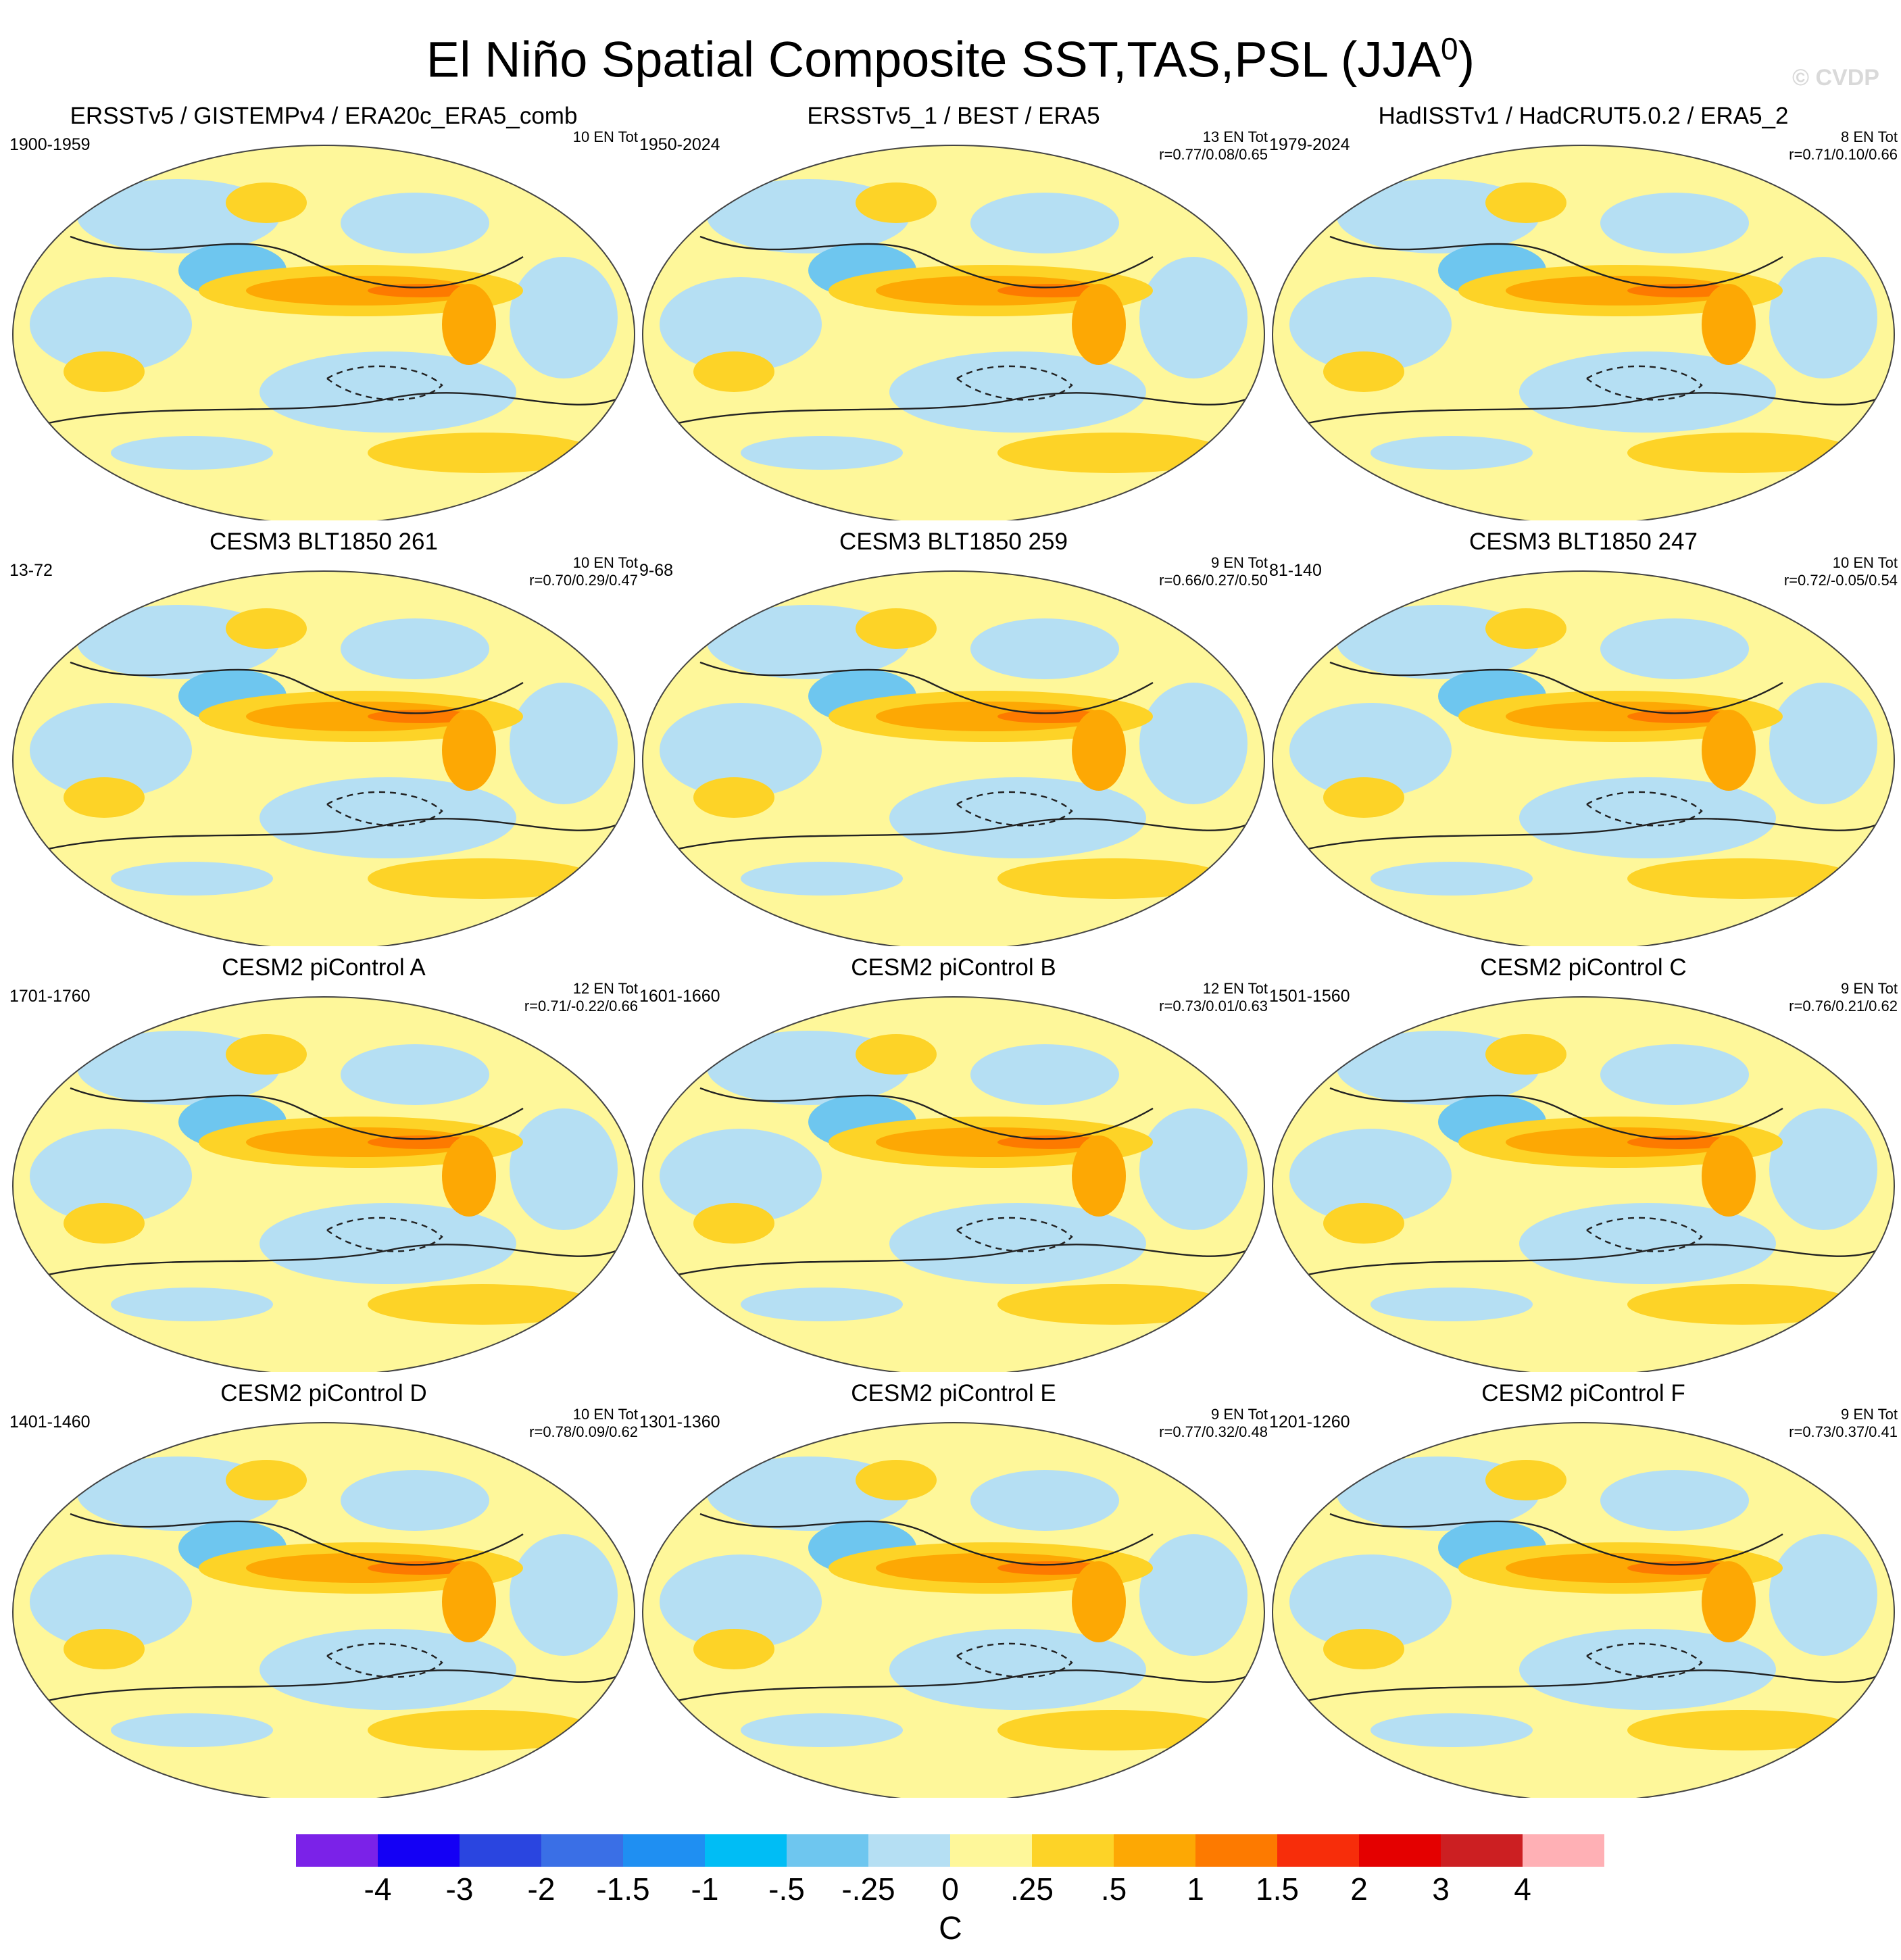  I want to click on panel-stats: 10 EN Tot, so click(550, 137).